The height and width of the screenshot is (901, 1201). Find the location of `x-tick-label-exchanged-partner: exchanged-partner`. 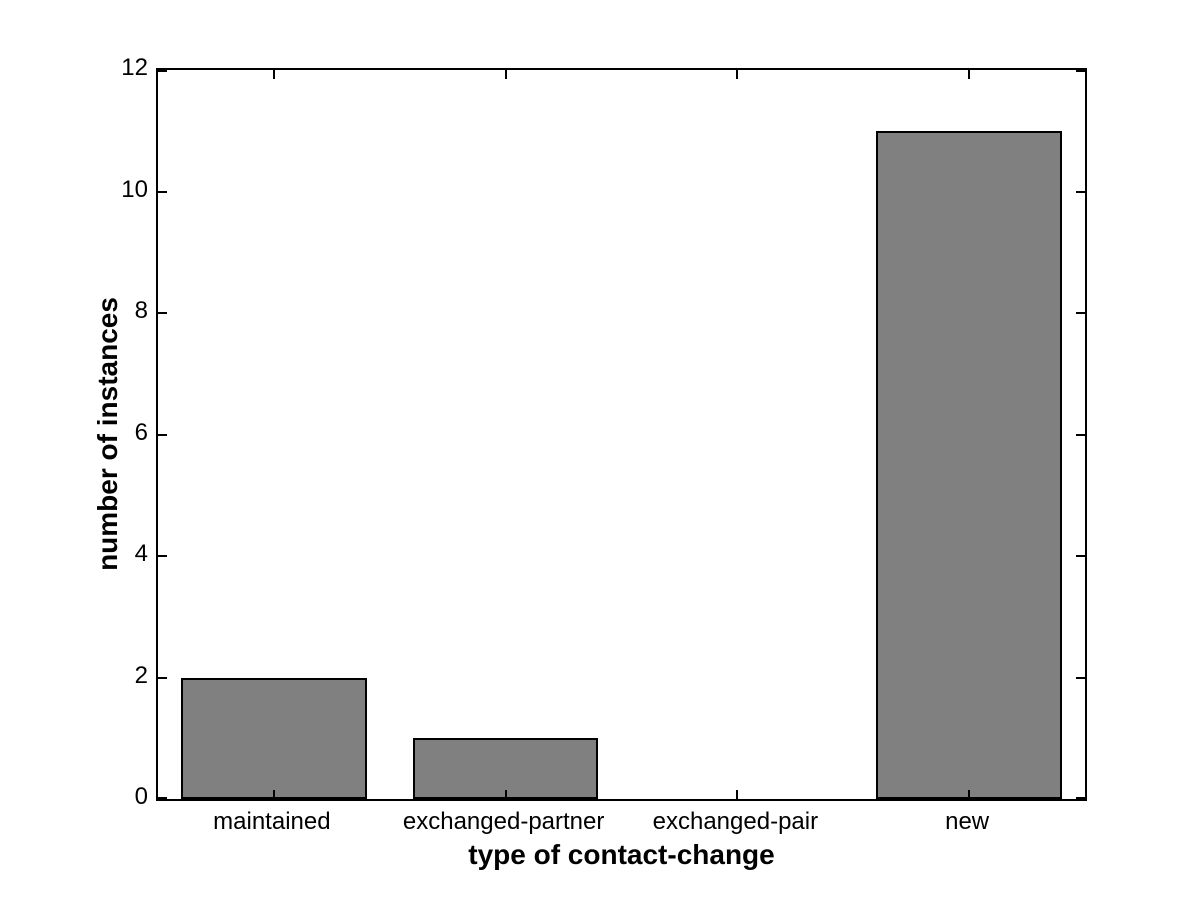

x-tick-label-exchanged-partner: exchanged-partner is located at coordinates (503, 821).